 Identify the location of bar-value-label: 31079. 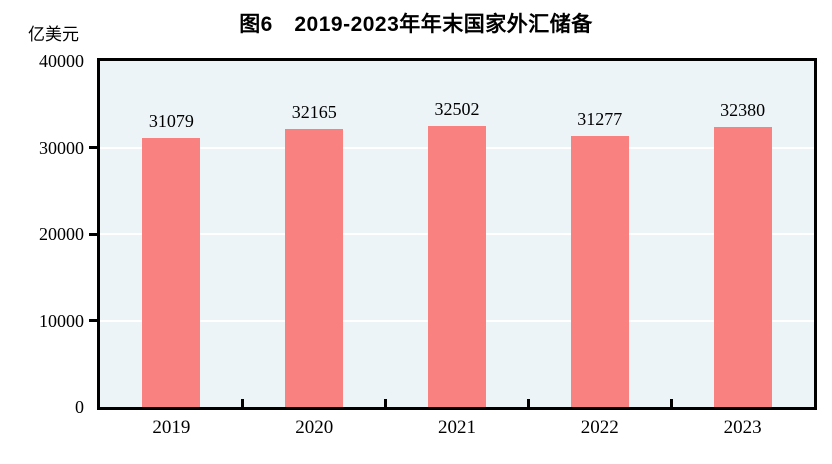
(171, 121).